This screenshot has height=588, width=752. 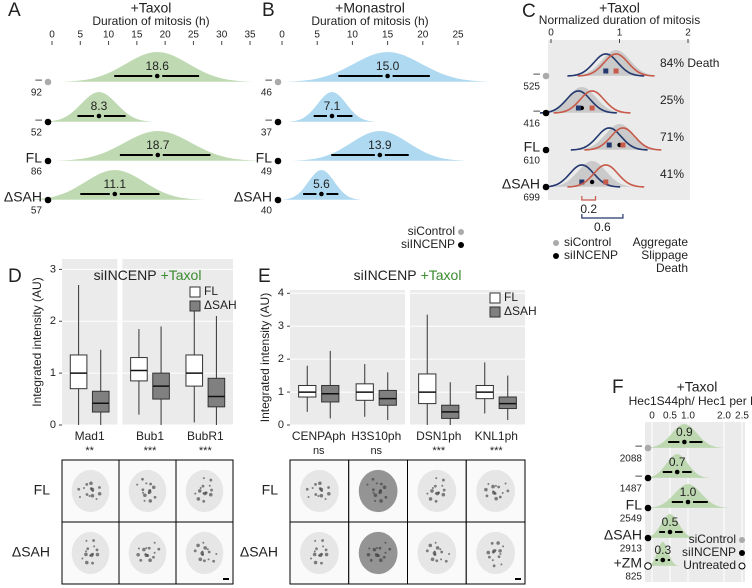 What do you see at coordinates (90, 436) in the screenshot?
I see `x-tick-label: Mad1` at bounding box center [90, 436].